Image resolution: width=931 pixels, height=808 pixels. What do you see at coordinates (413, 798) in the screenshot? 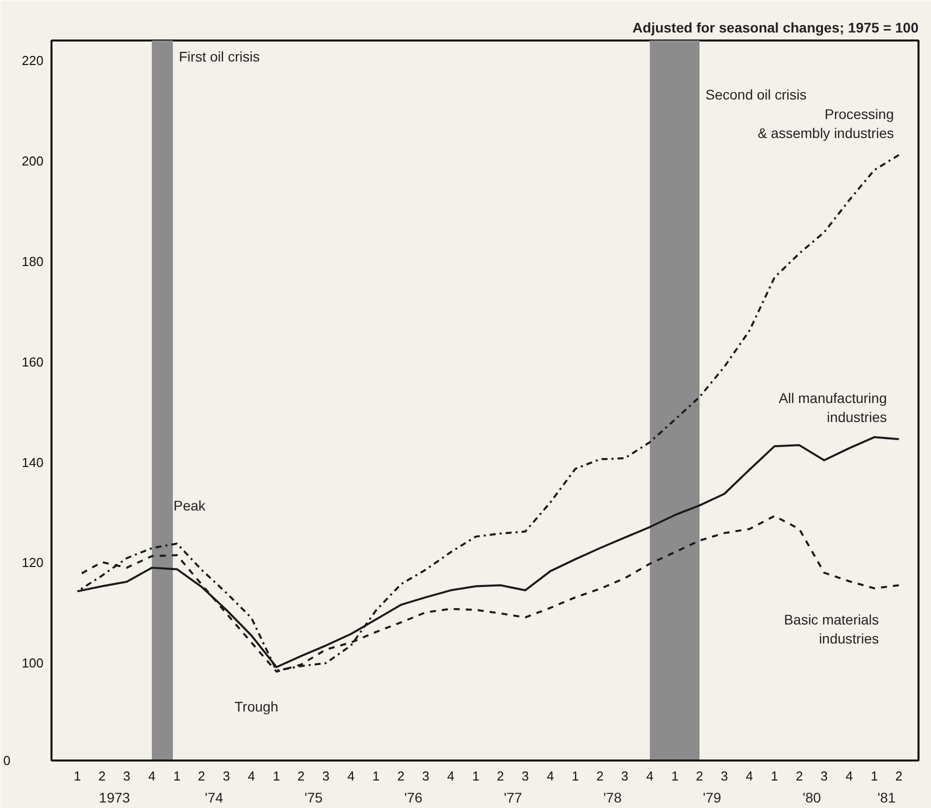
I see `text: '76` at bounding box center [413, 798].